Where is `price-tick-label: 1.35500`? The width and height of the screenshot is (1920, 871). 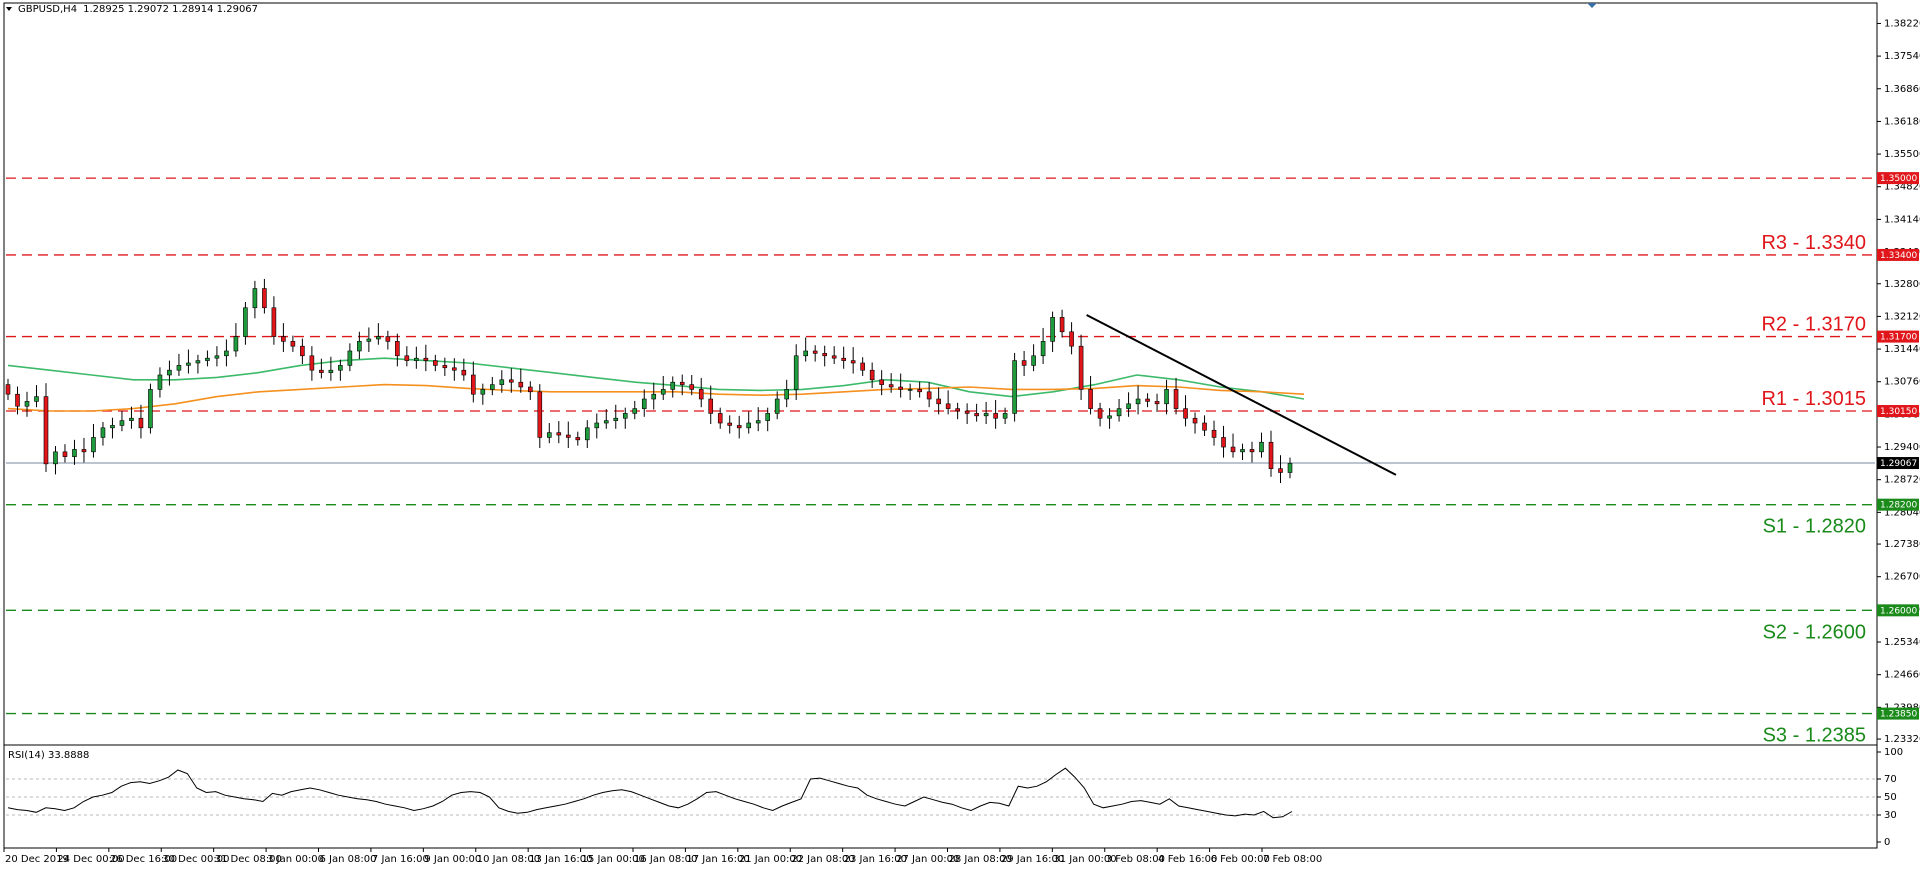 price-tick-label: 1.35500 is located at coordinates (1902, 154).